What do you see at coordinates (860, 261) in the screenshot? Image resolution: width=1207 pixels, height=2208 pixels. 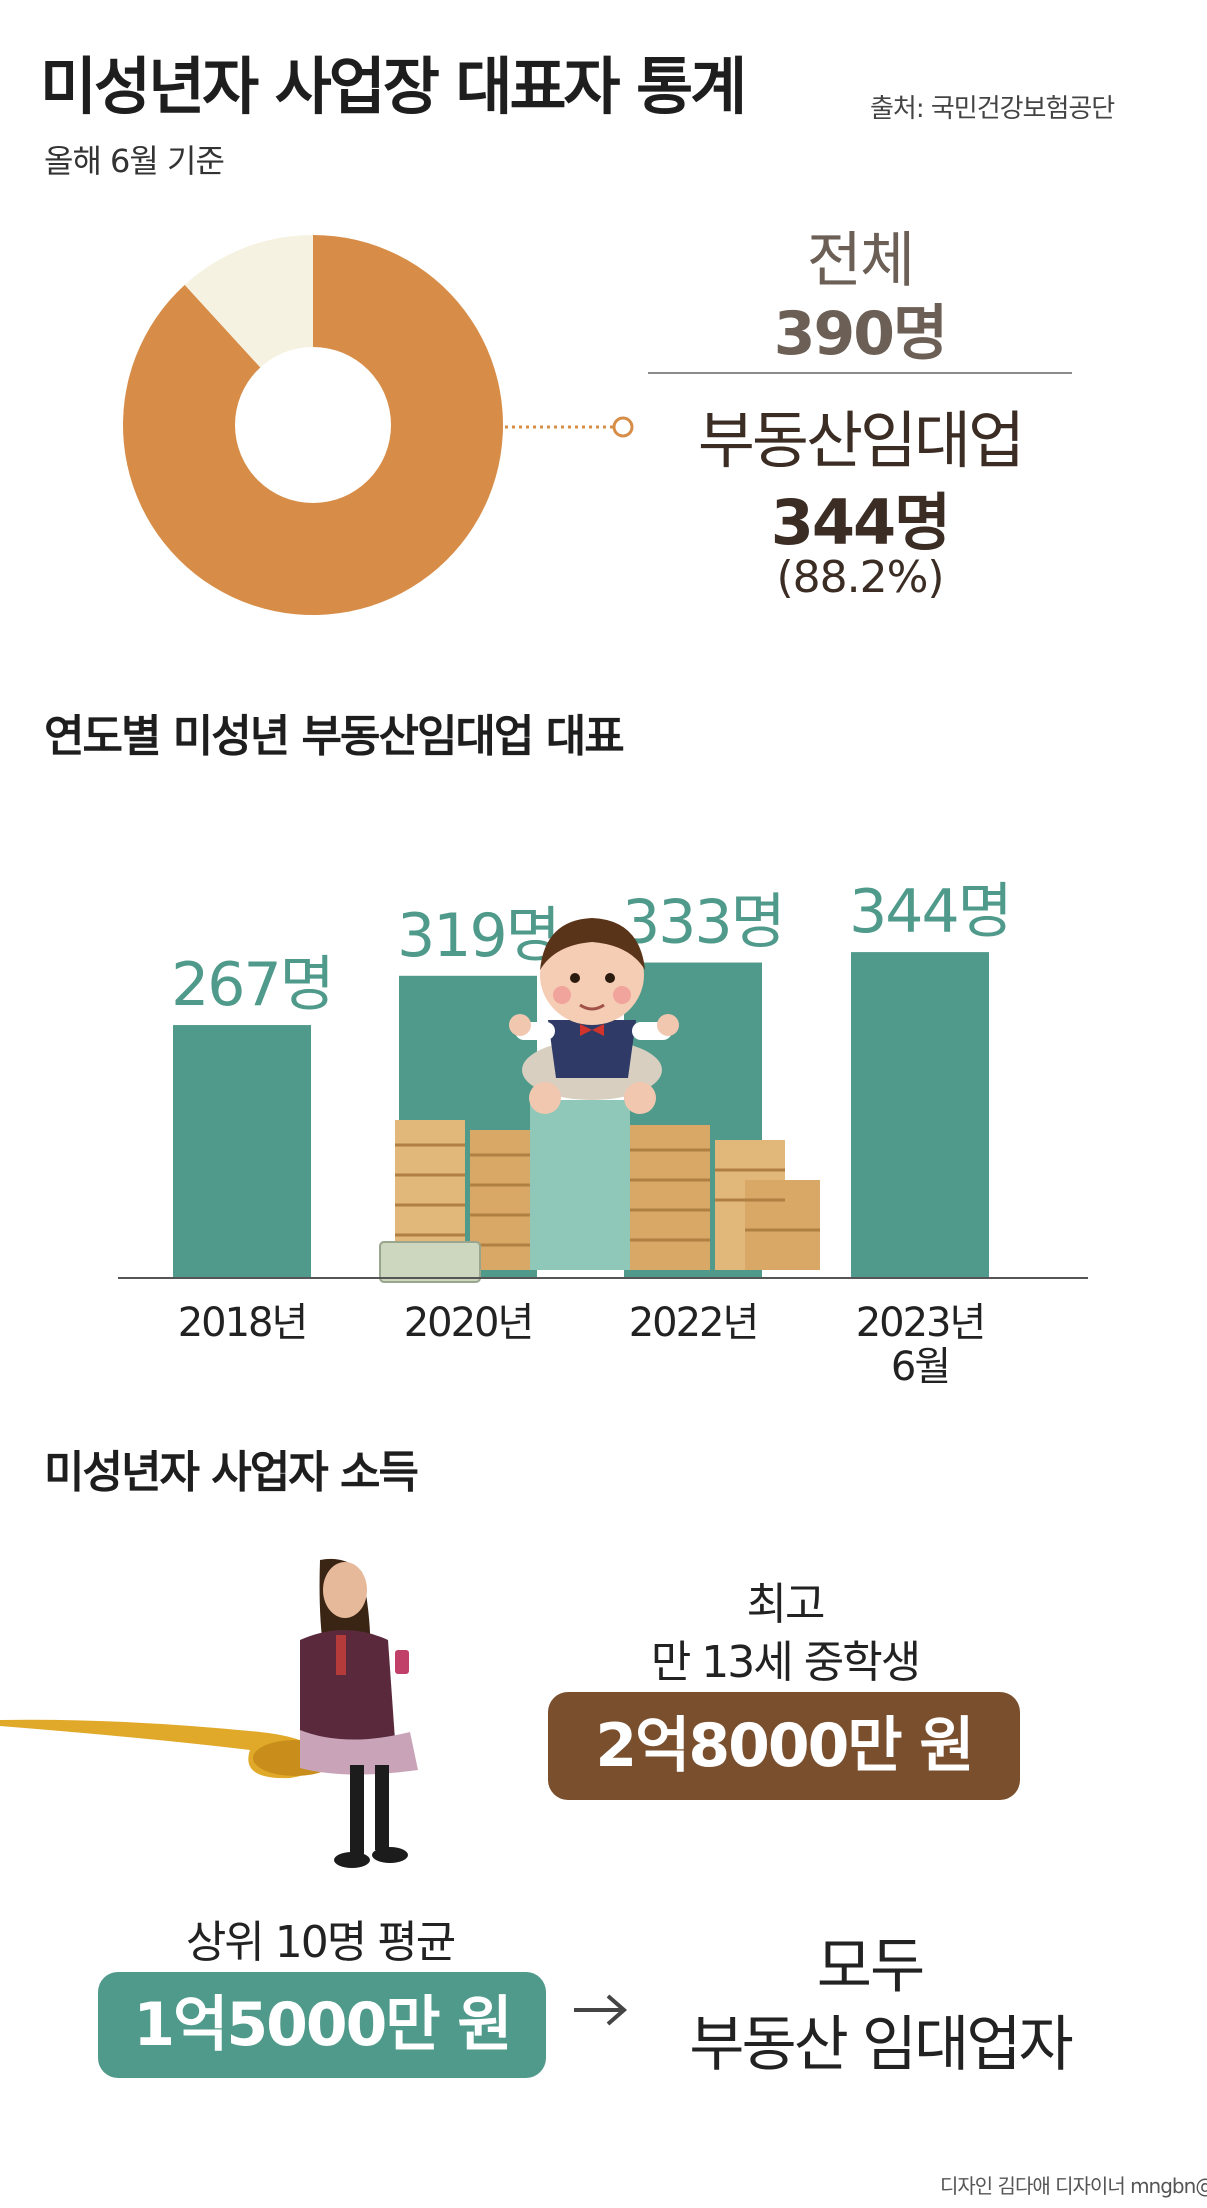 I see `total-label: 전체` at bounding box center [860, 261].